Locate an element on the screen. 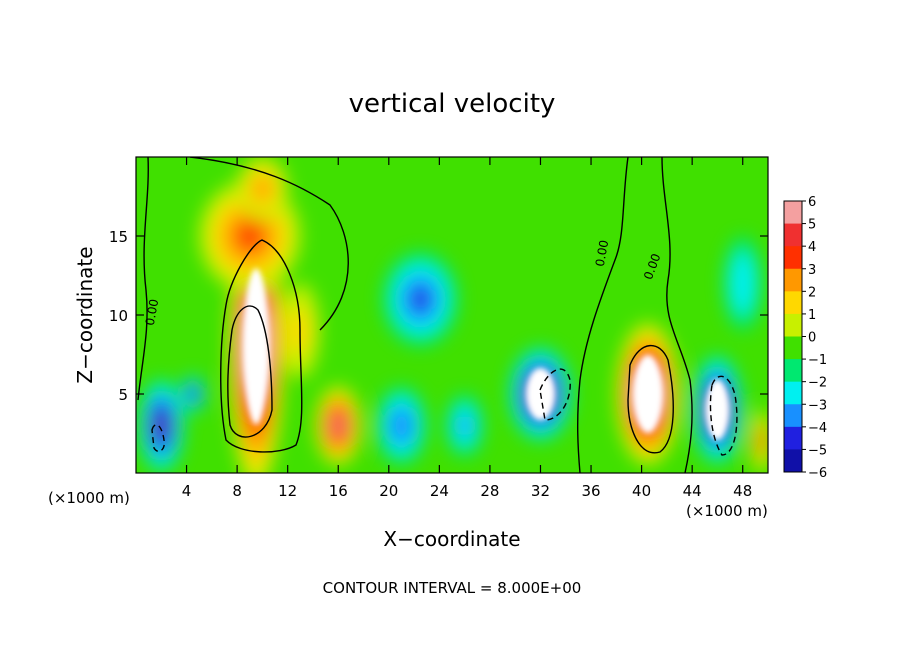  y-tick-label: 5 is located at coordinates (123, 395).